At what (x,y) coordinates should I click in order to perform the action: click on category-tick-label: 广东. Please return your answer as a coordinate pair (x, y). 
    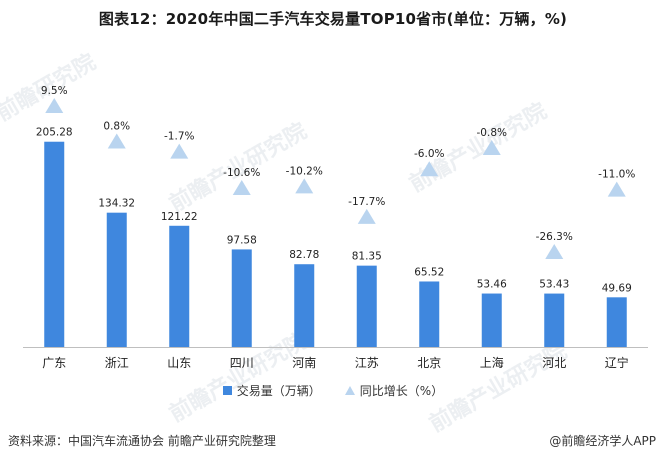
    Looking at the image, I should click on (54, 363).